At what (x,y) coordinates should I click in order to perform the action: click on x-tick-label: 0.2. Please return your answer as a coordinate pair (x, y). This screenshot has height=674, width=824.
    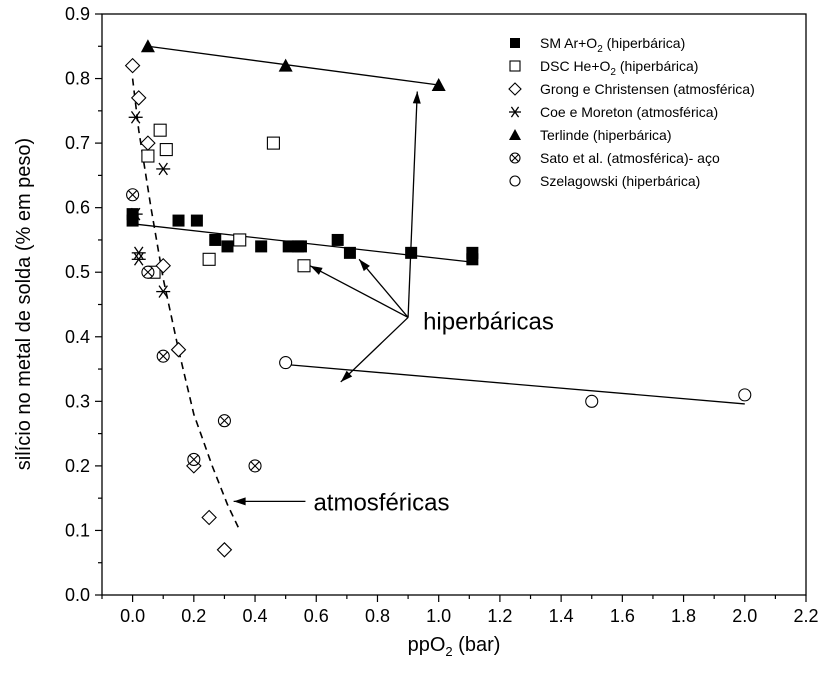
    Looking at the image, I should click on (193, 616).